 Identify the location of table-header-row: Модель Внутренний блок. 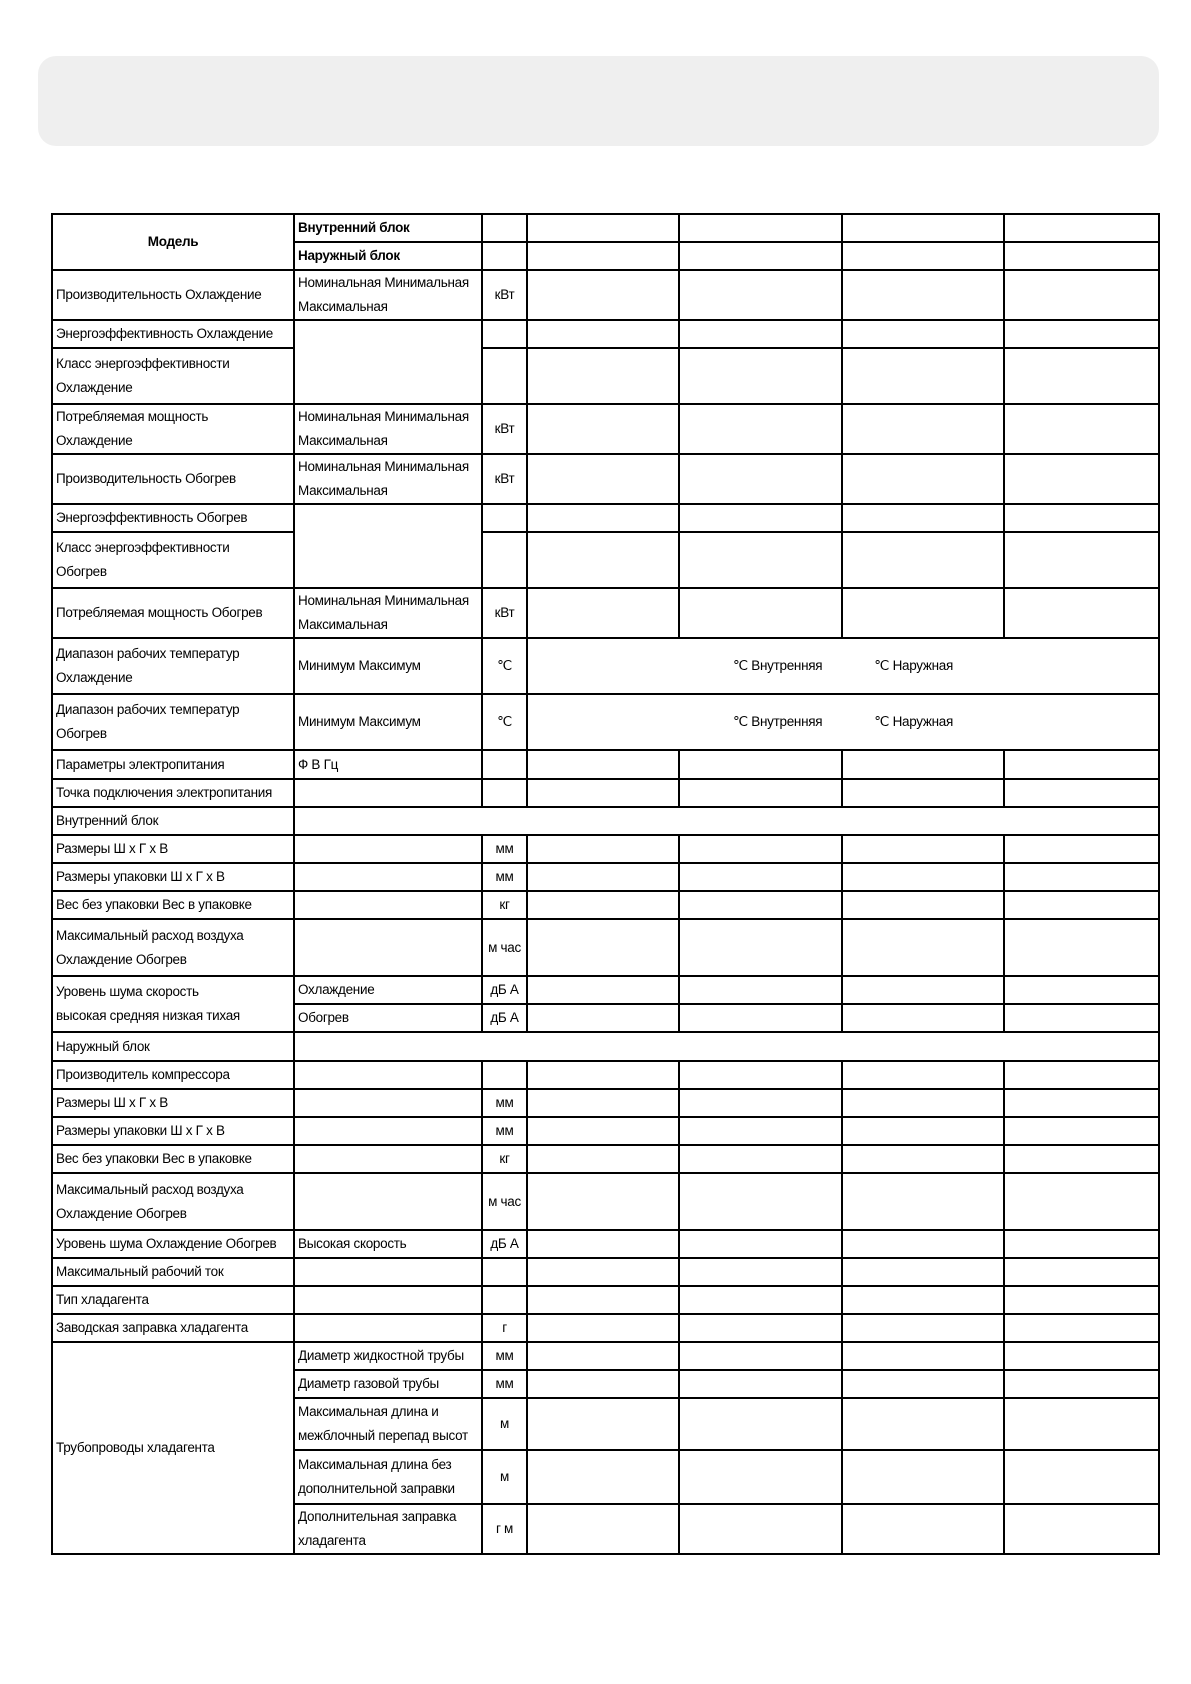
(605, 242).